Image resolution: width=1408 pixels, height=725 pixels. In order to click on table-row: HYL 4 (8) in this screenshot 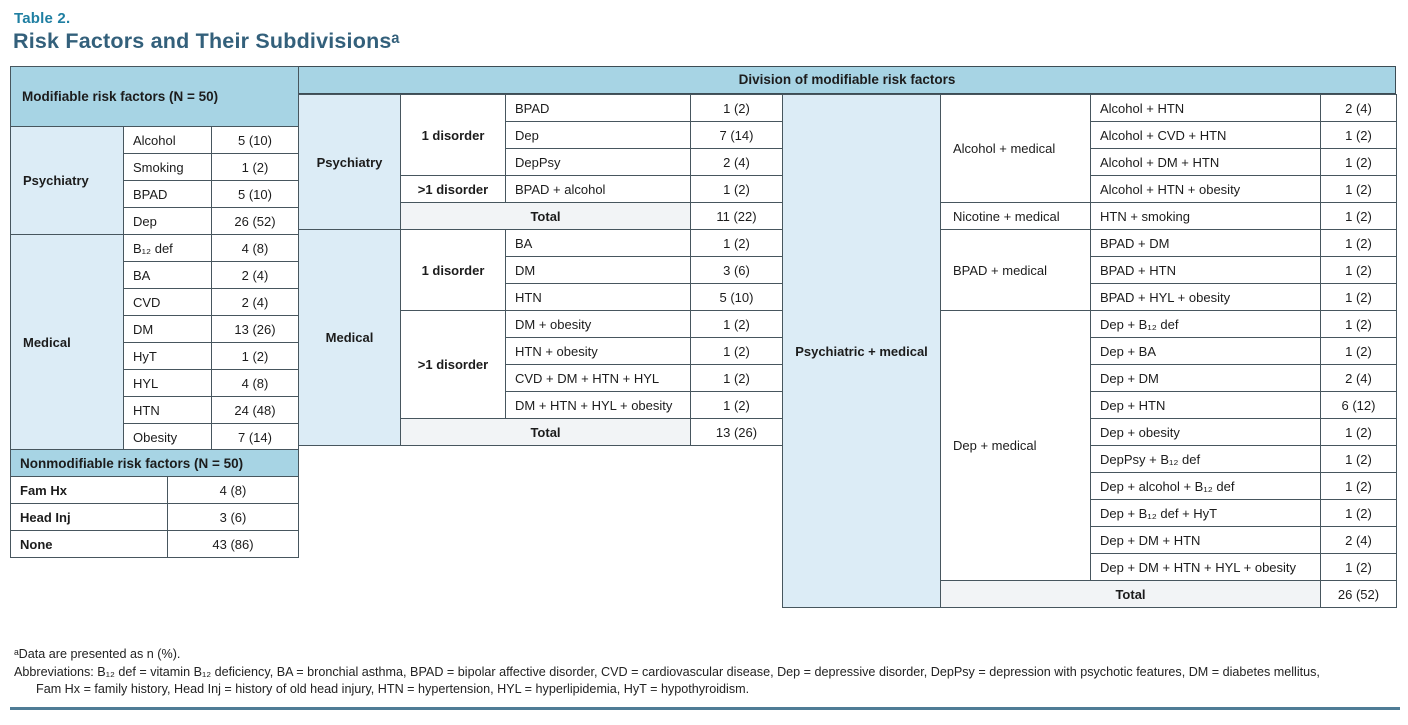, I will do `click(155, 383)`.